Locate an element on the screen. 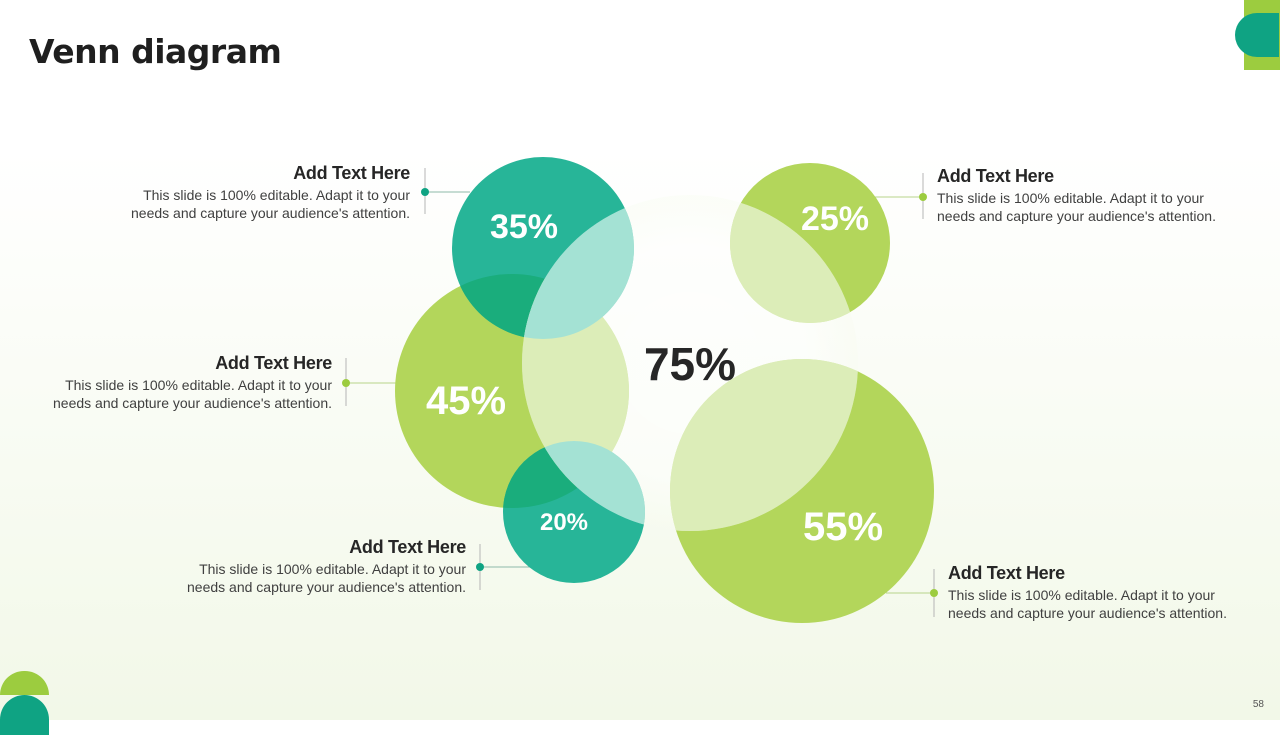  label-45: 45% is located at coordinates (466, 401).